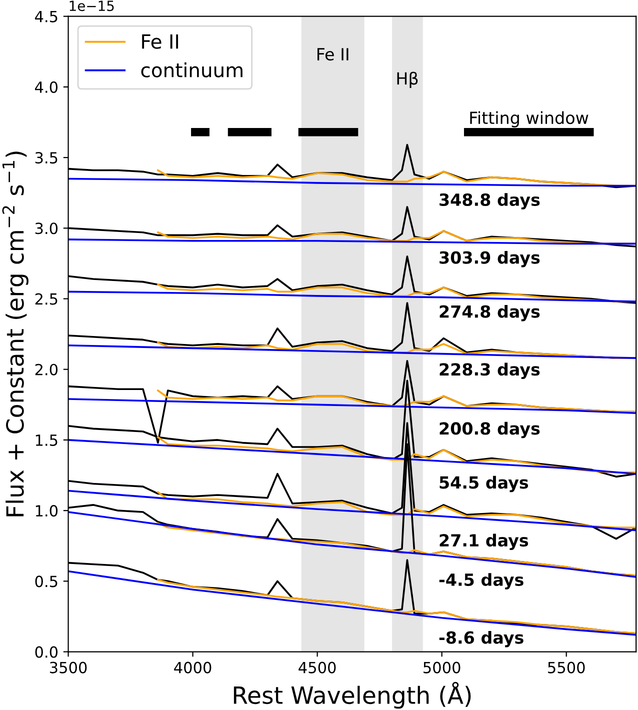  I want to click on x-tick-label: 4500, so click(317, 668).